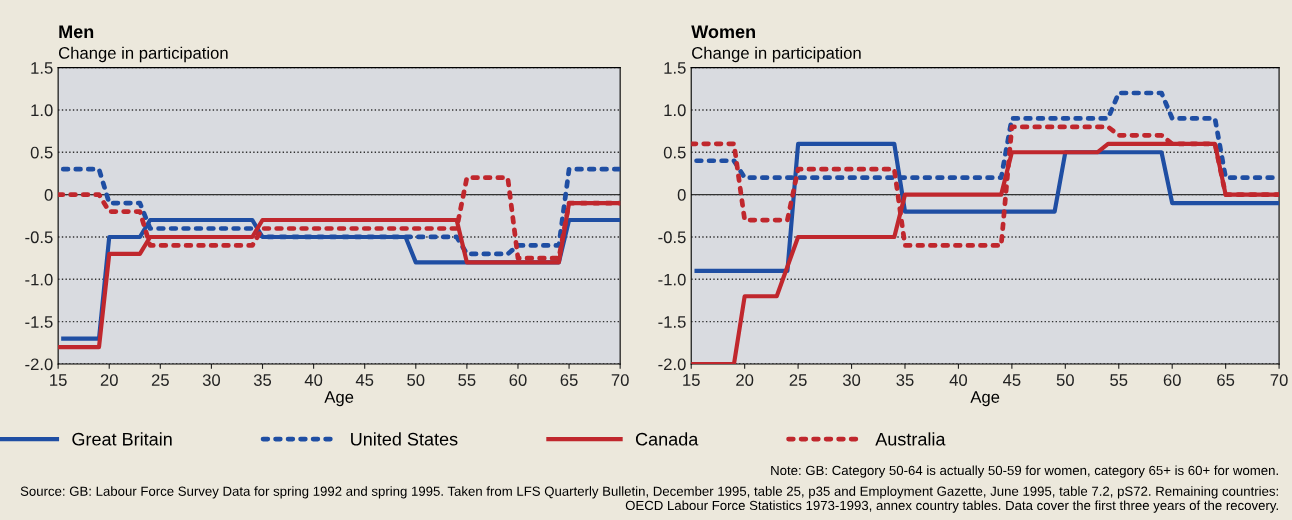 This screenshot has width=1292, height=520. Describe the element at coordinates (404, 439) in the screenshot. I see `legend-label: United States` at that location.